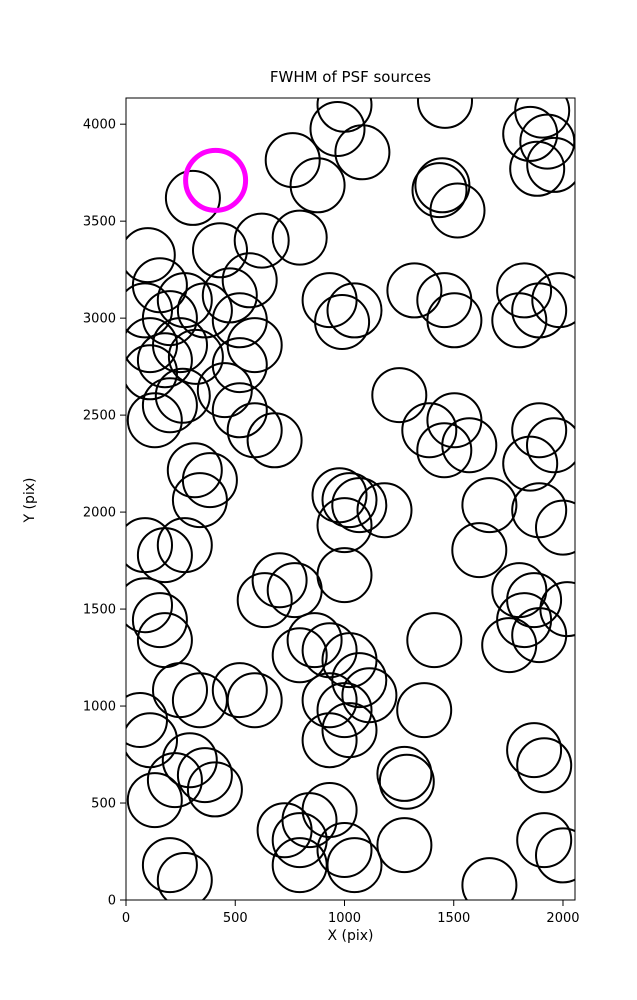 The width and height of the screenshot is (637, 1000). What do you see at coordinates (350, 77) in the screenshot?
I see `plot-title: FWHM of PSF sources` at bounding box center [350, 77].